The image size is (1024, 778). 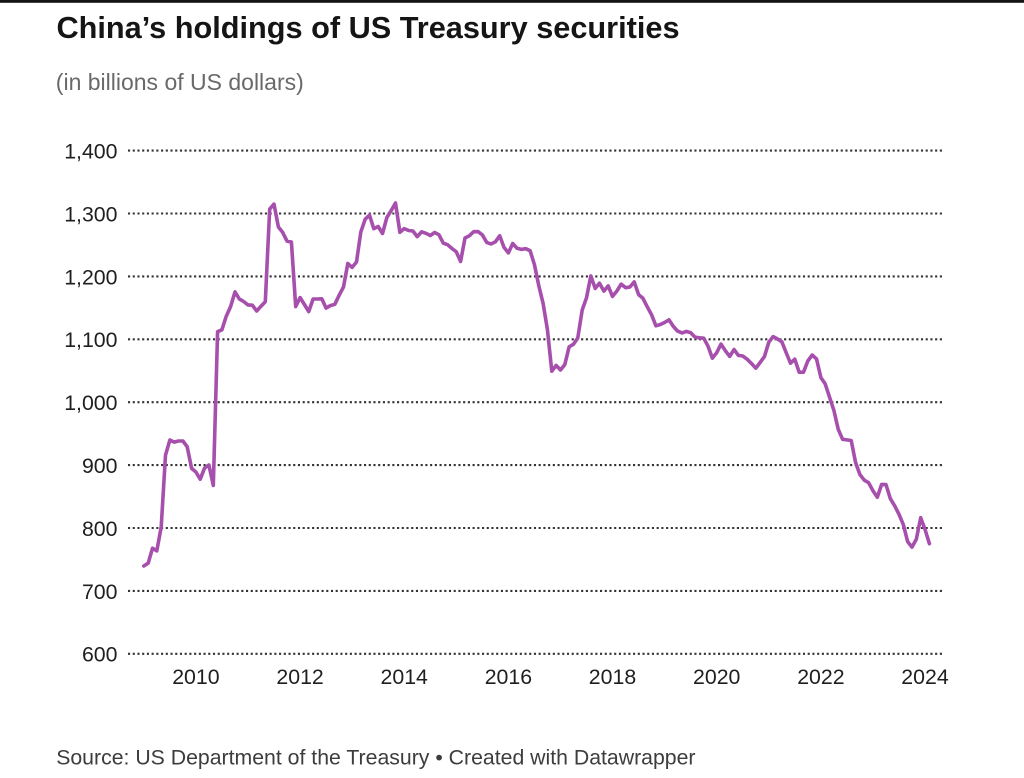 I want to click on svg-text: 2022, so click(x=820, y=677).